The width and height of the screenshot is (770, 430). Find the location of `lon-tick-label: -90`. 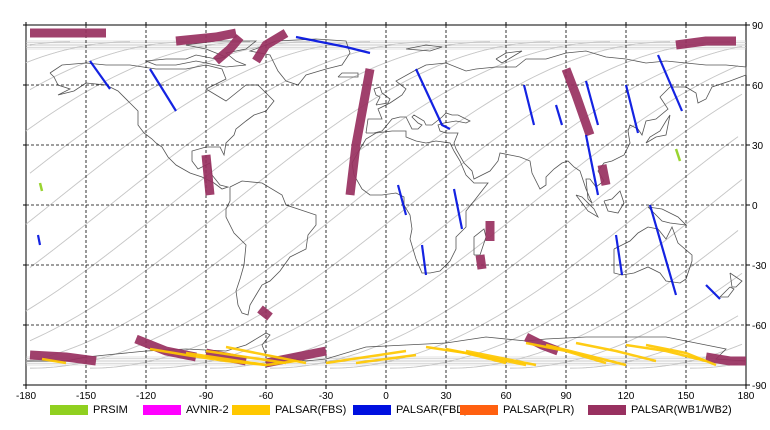

lon-tick-label: -90 is located at coordinates (206, 396).